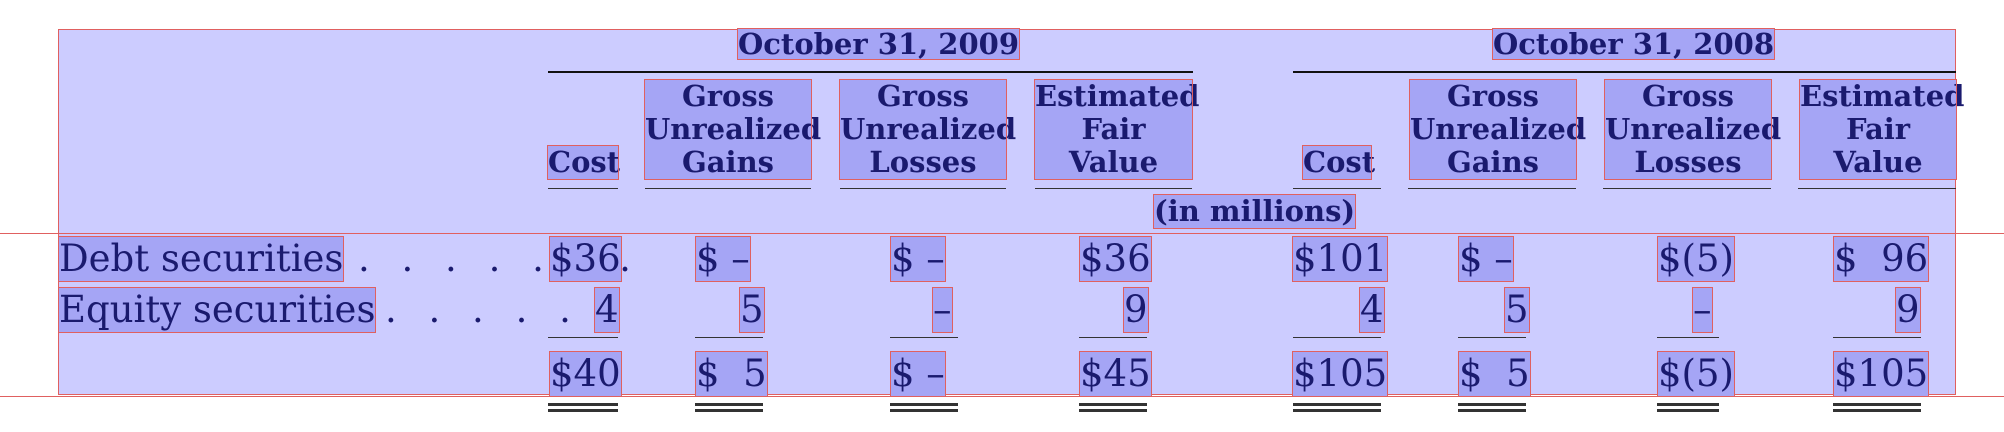 This screenshot has height=432, width=2004. Describe the element at coordinates (942, 310) in the screenshot. I see `cell-equity-losses-2009: –` at that location.